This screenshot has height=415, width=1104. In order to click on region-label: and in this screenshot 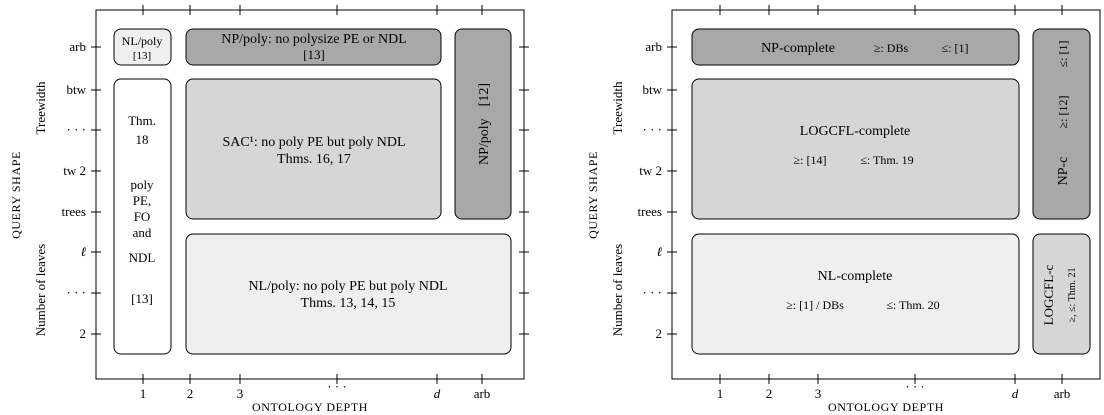, I will do `click(142, 232)`.